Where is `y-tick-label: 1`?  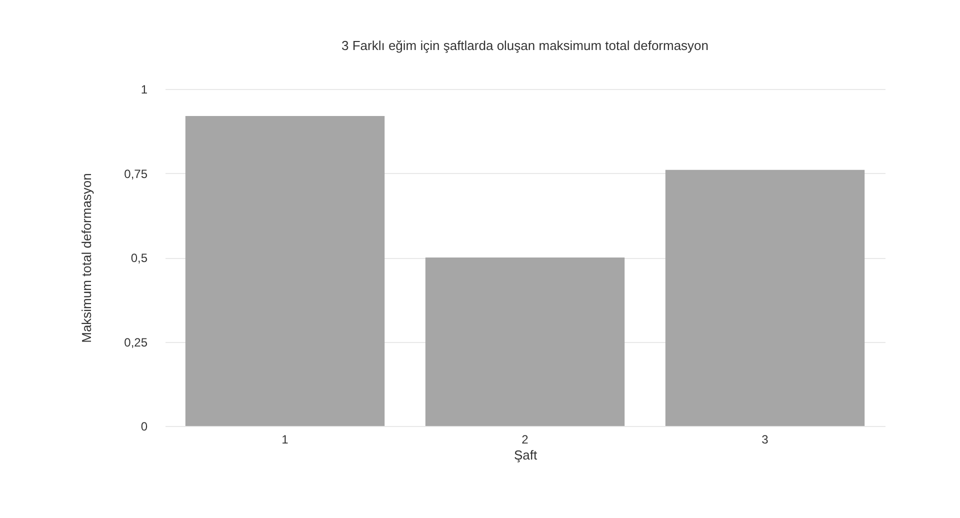
y-tick-label: 1 is located at coordinates (144, 89).